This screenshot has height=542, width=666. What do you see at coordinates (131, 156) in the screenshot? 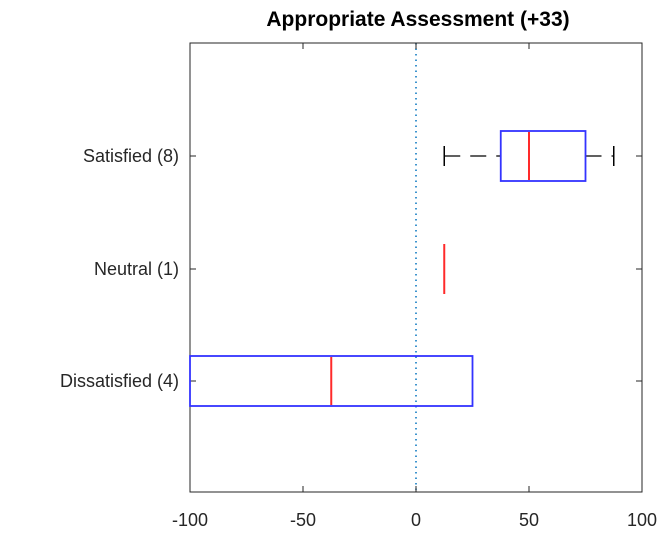
I see `category-label: Satisfied (8)` at bounding box center [131, 156].